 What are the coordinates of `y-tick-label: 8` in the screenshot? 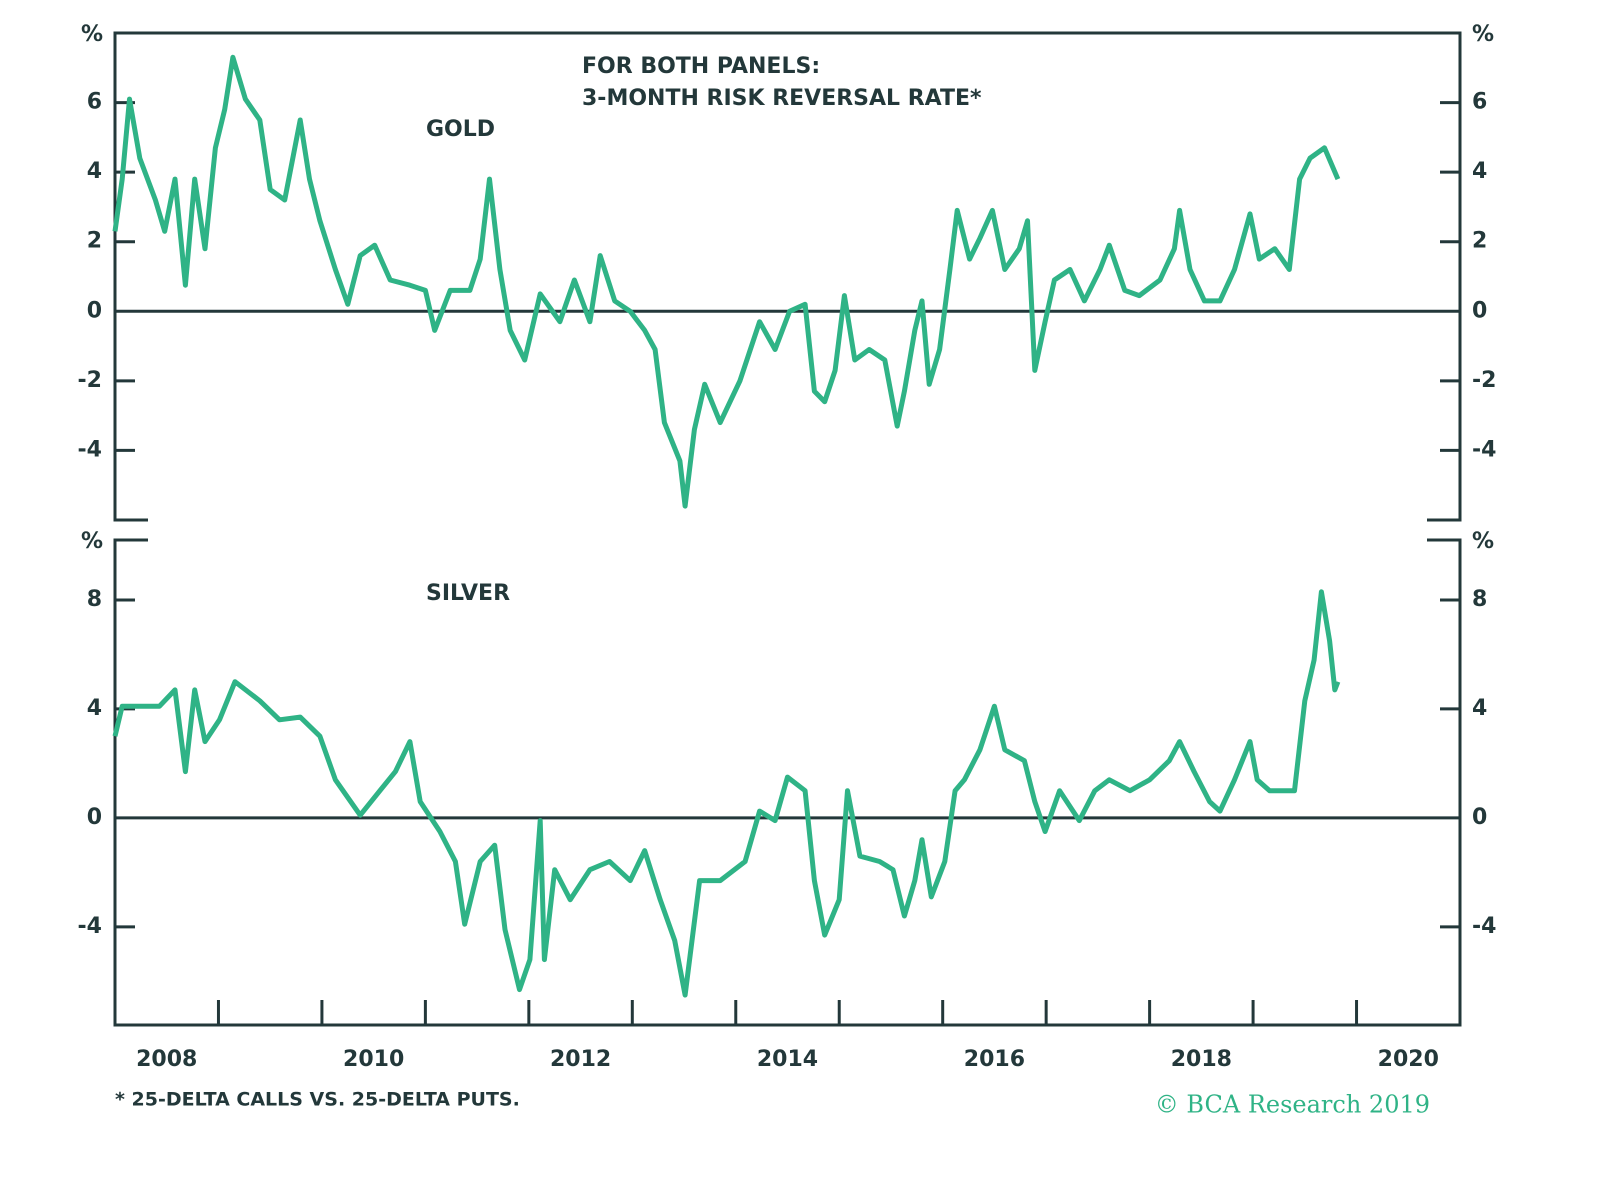 It's located at (94, 599).